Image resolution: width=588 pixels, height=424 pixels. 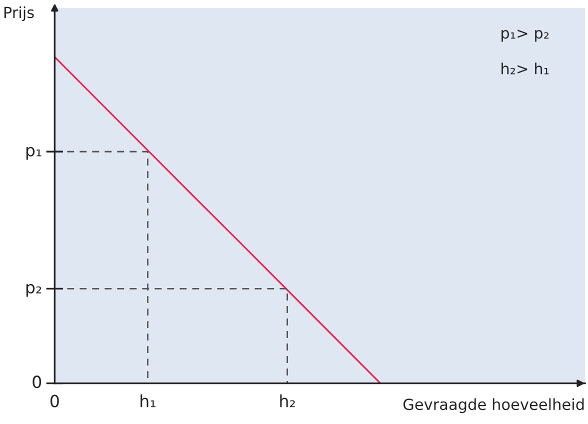 I want to click on x-axis-title: Gevraagde hoeveelheid, so click(x=493, y=406).